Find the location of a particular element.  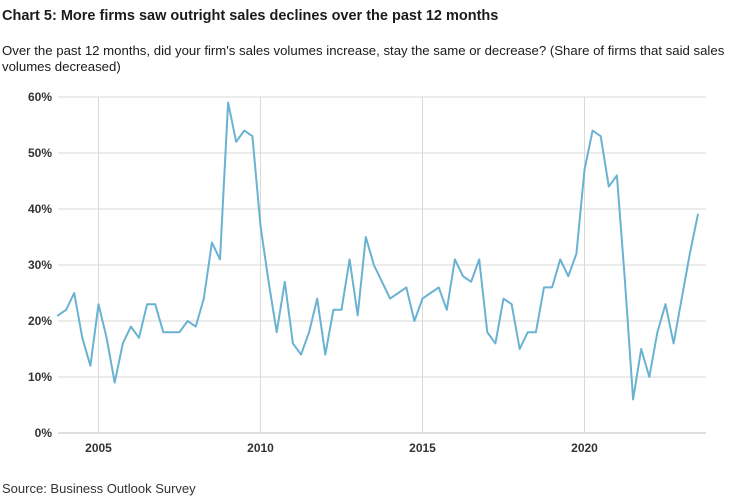

x-tick-label: 2015 is located at coordinates (422, 448).